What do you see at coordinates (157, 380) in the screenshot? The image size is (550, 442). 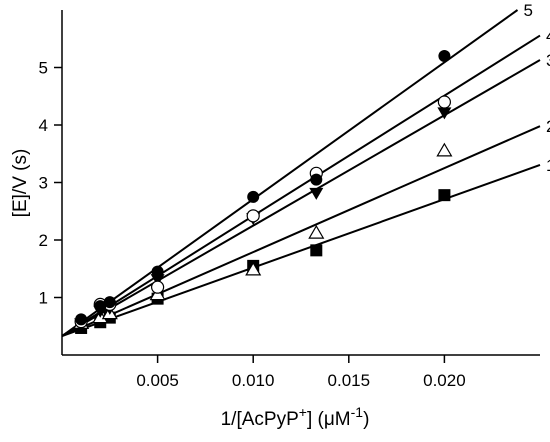 I see `x-tick-label: 0.005` at bounding box center [157, 380].